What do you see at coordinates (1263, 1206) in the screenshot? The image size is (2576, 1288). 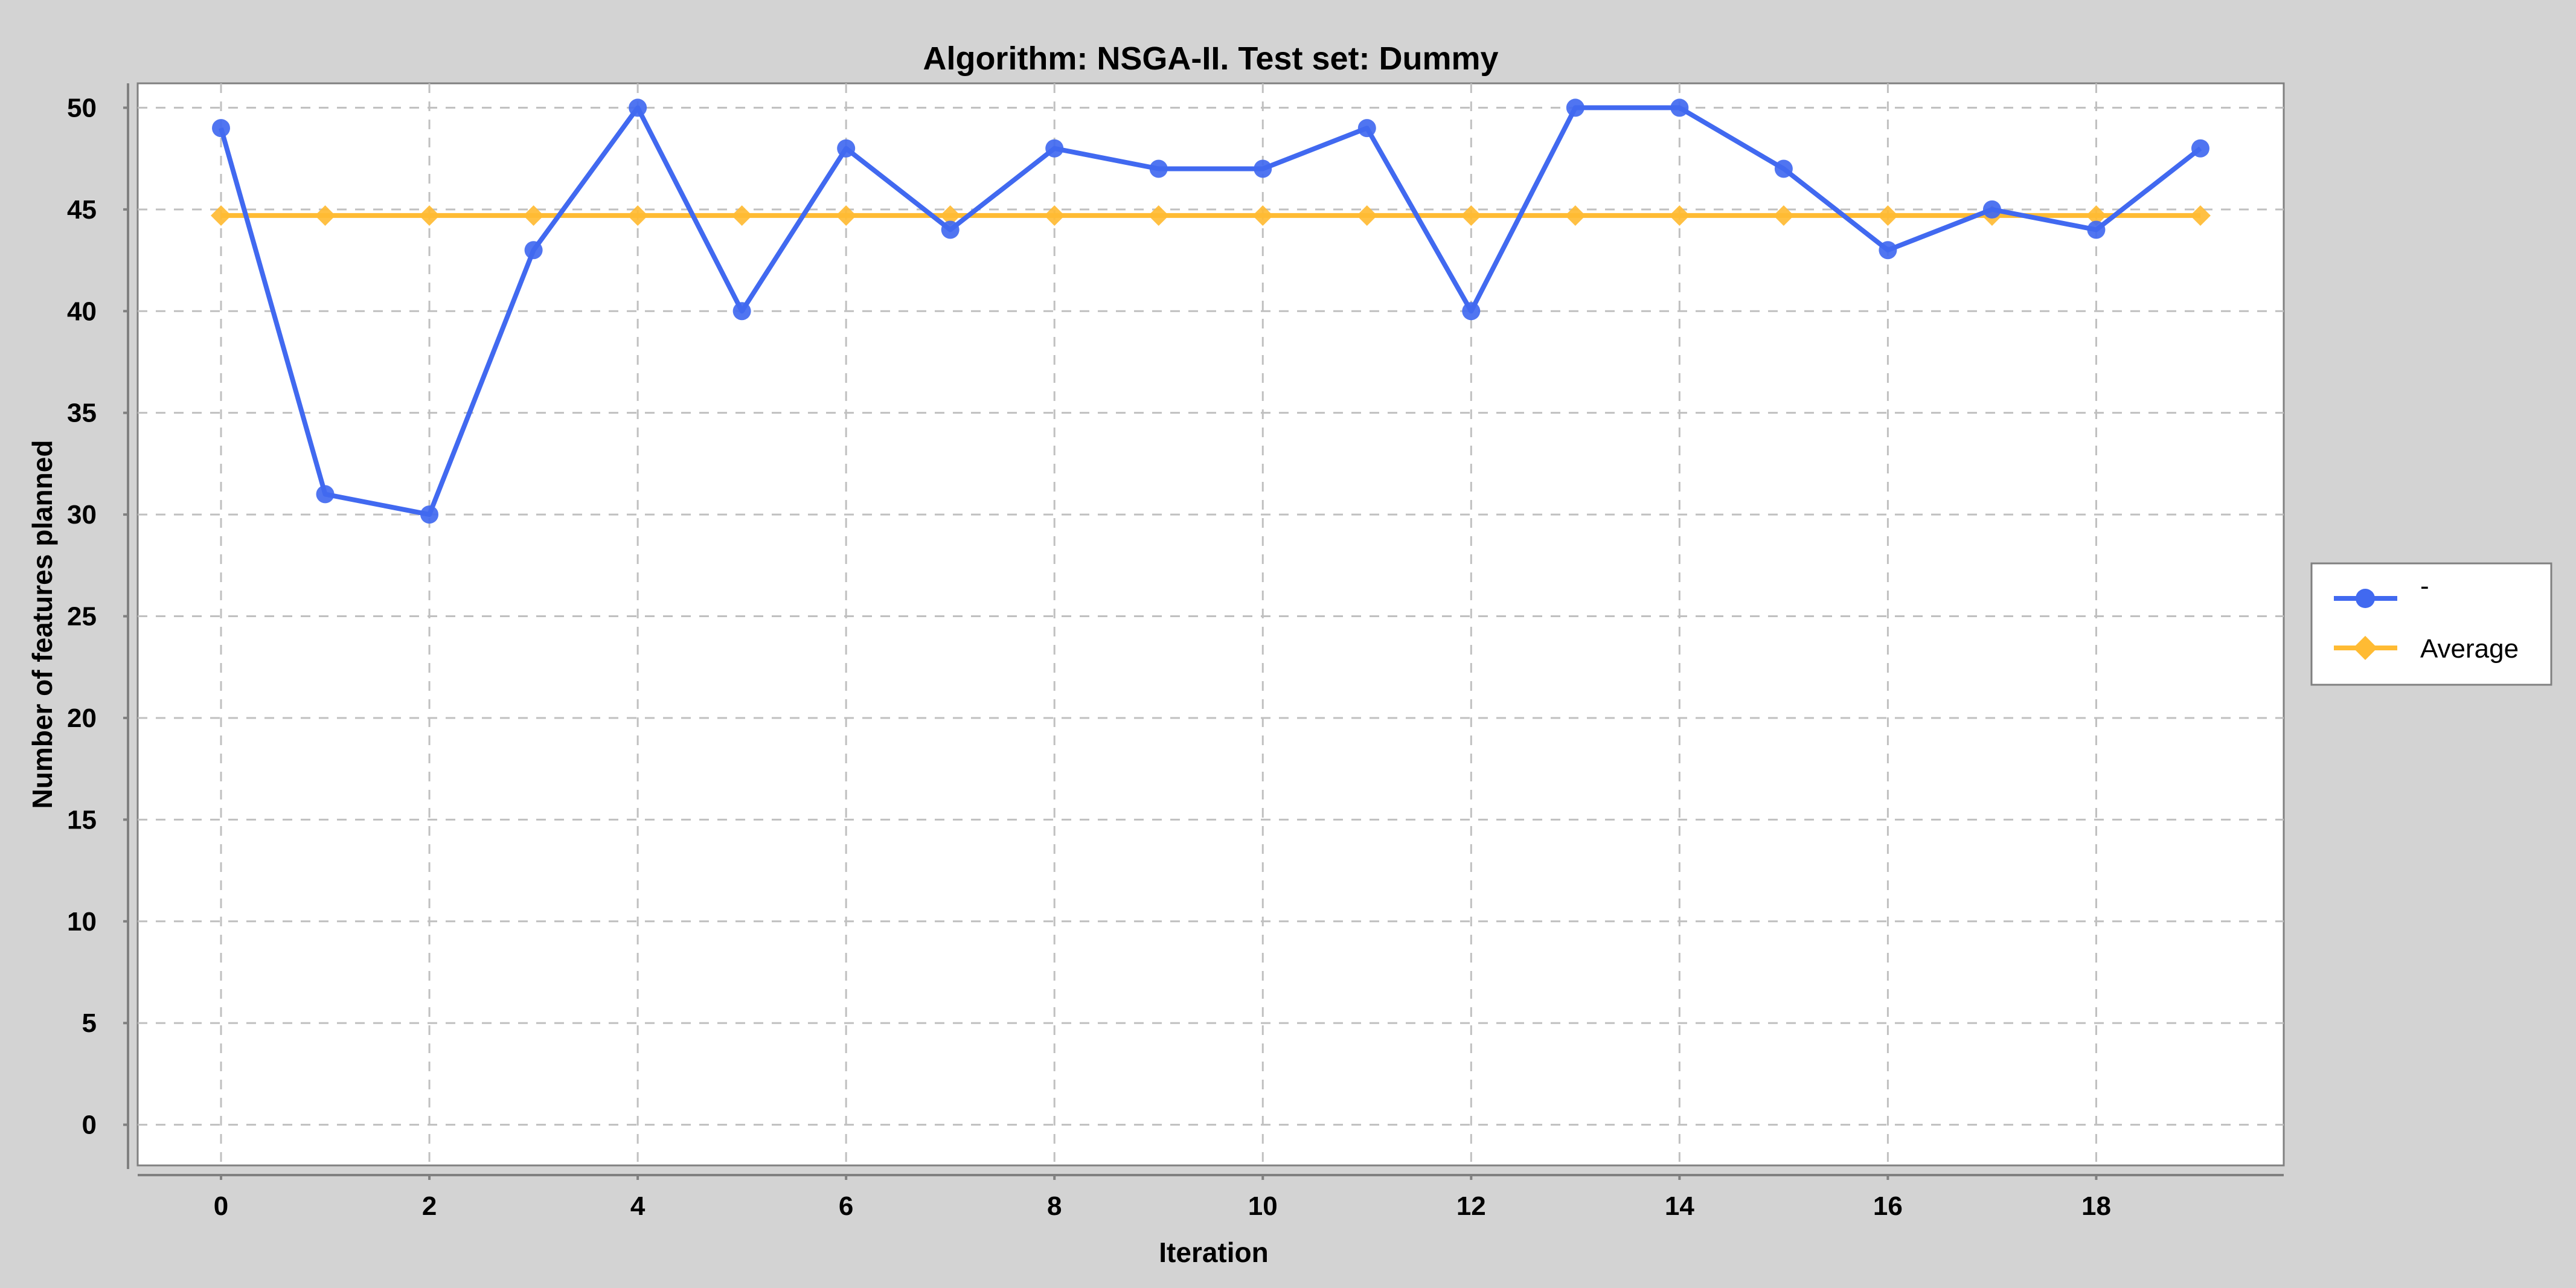 I see `x-tick-label: 10` at bounding box center [1263, 1206].